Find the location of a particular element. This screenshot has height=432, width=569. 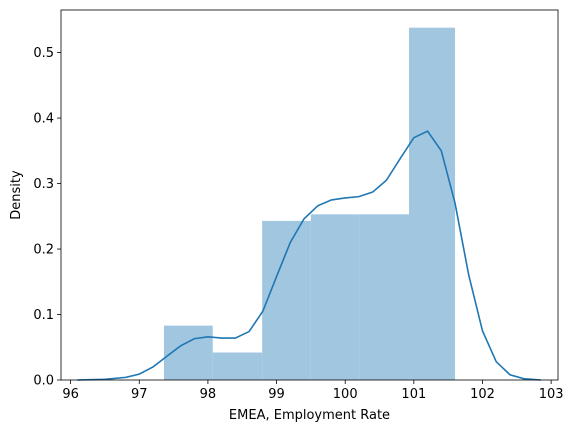

y-axis-label: Density is located at coordinates (16, 195).